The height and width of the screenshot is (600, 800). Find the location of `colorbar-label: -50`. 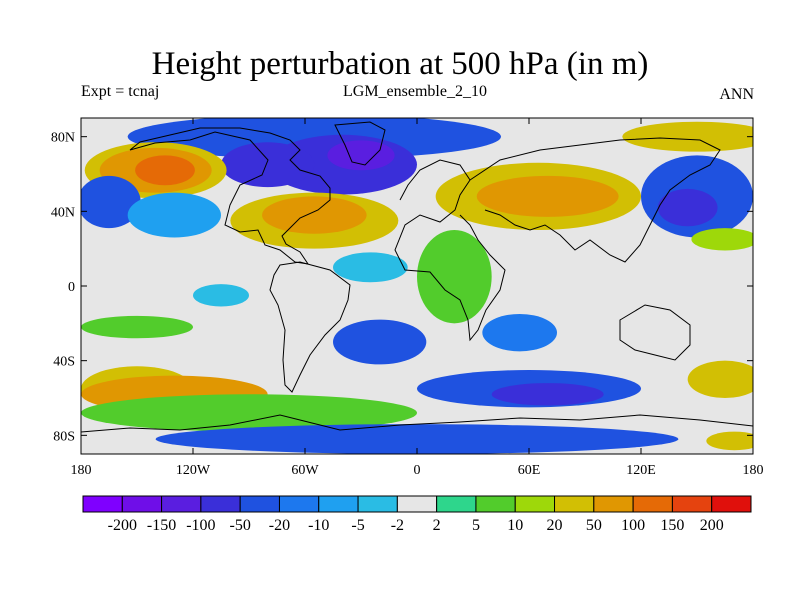

colorbar-label: -50 is located at coordinates (240, 525).